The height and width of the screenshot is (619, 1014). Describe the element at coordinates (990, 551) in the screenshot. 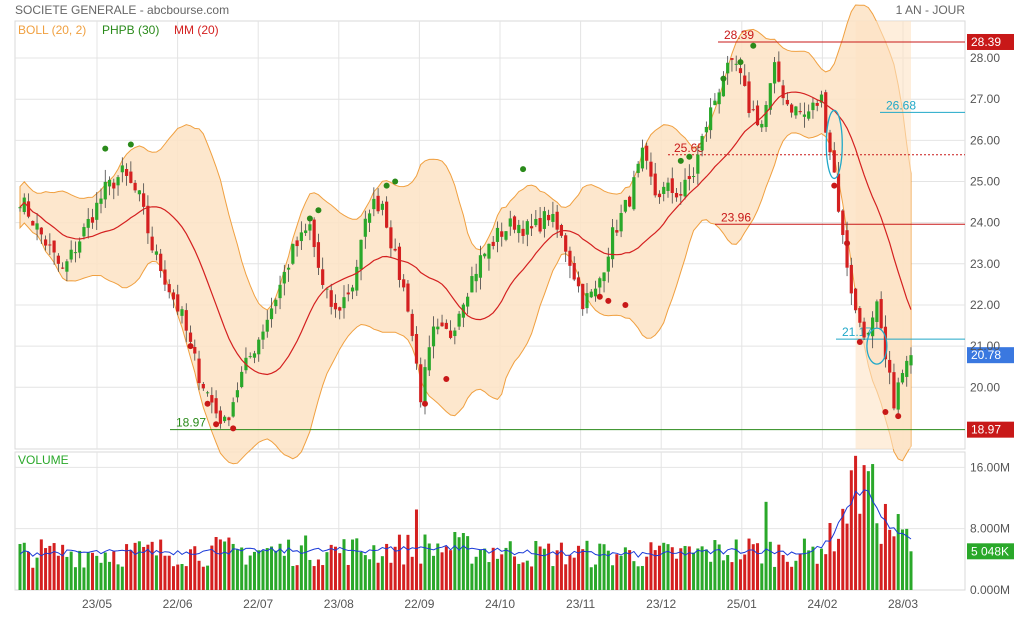

I see `last-volume-tag: 5 048K` at that location.